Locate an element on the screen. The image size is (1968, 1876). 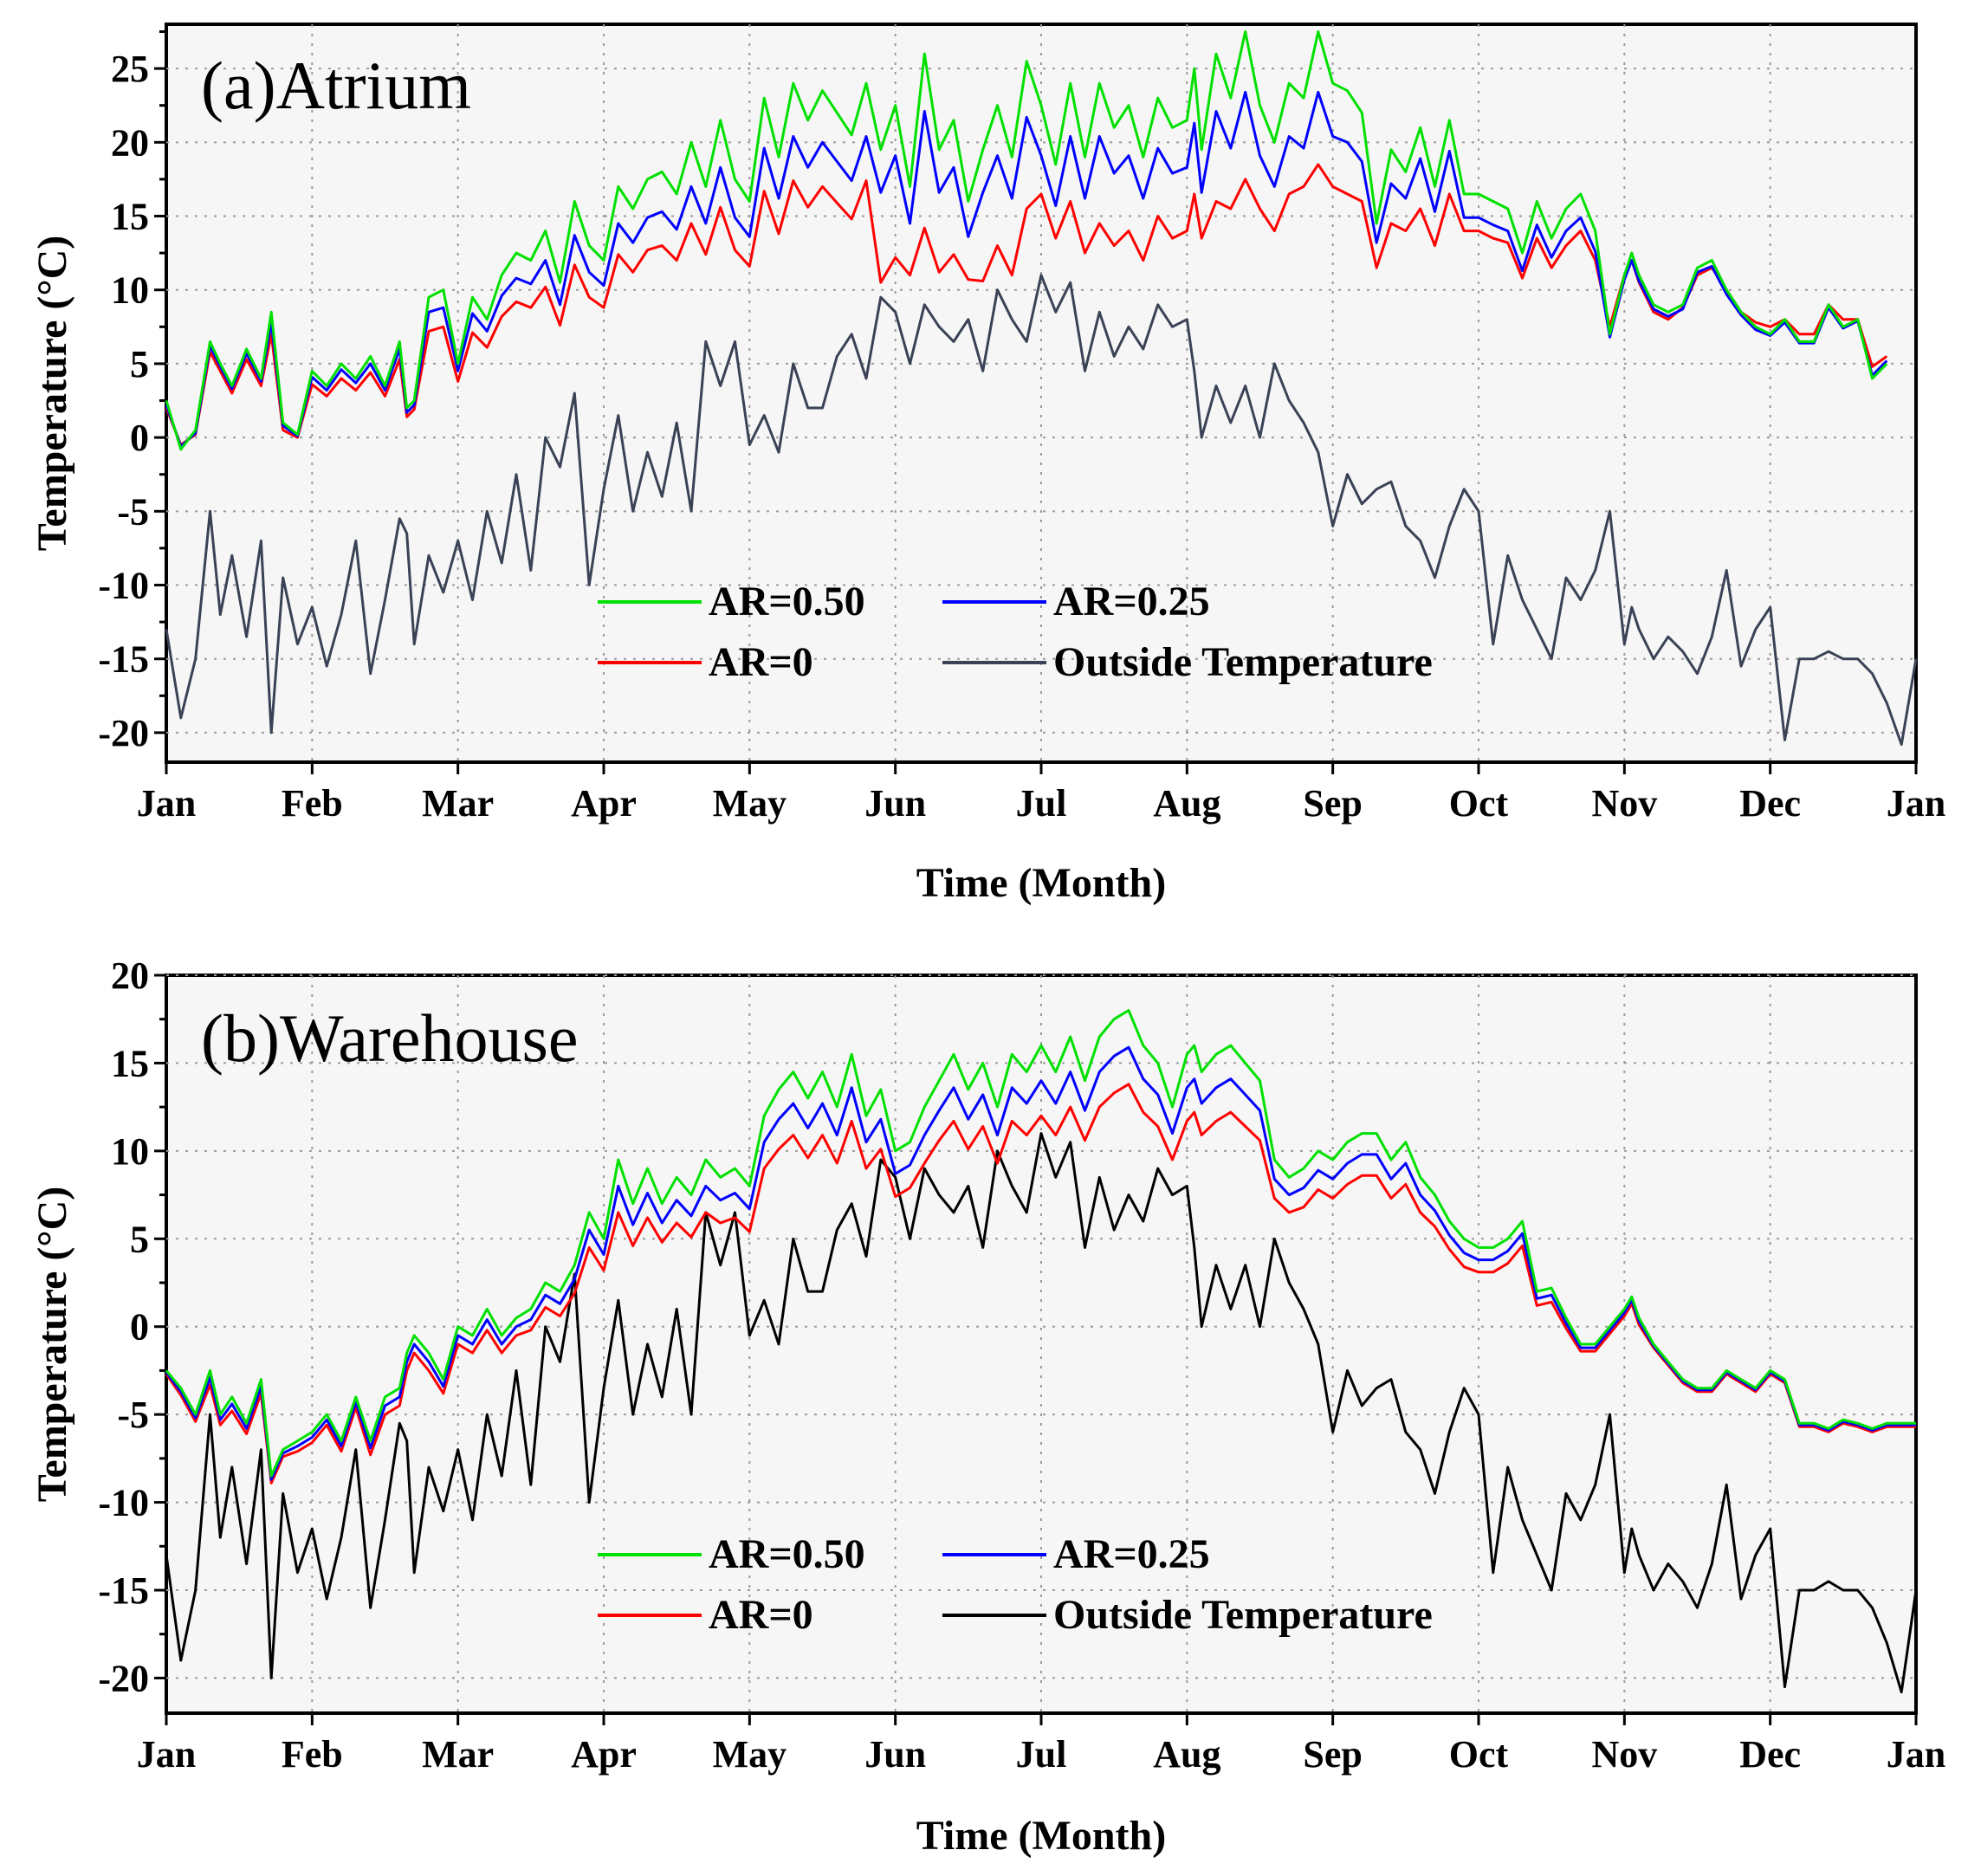
legend-label-ar025-atrium: AR=0.25 is located at coordinates (1131, 601).